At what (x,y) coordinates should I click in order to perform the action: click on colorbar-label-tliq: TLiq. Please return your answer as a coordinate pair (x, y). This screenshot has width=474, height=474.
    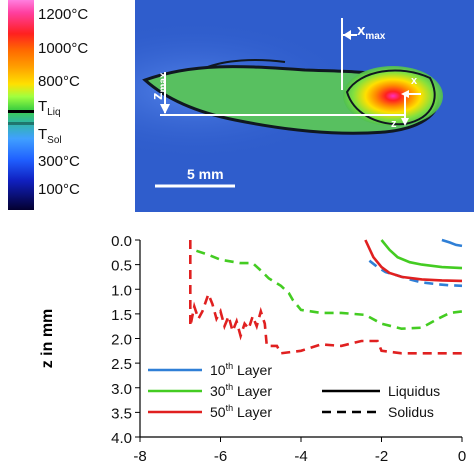
    Looking at the image, I should click on (49, 108).